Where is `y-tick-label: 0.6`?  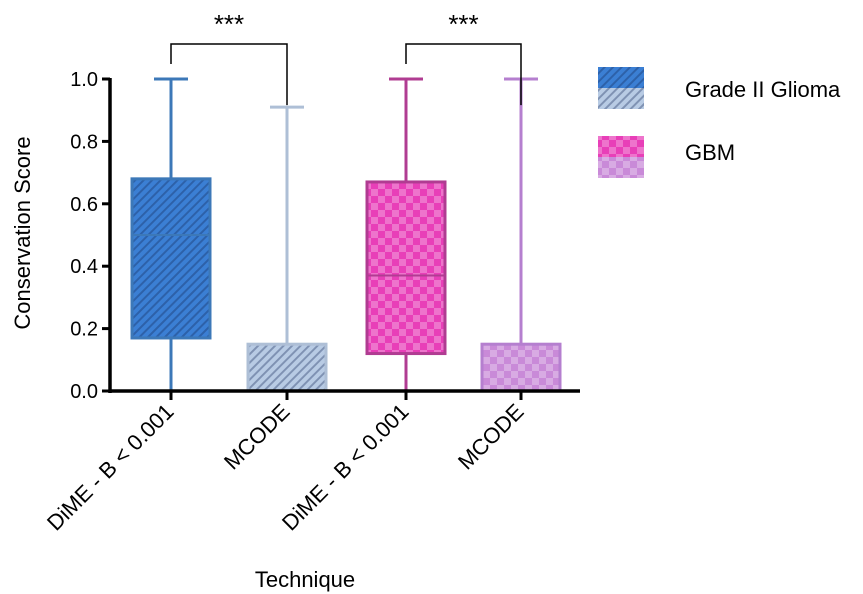 y-tick-label: 0.6 is located at coordinates (84, 205).